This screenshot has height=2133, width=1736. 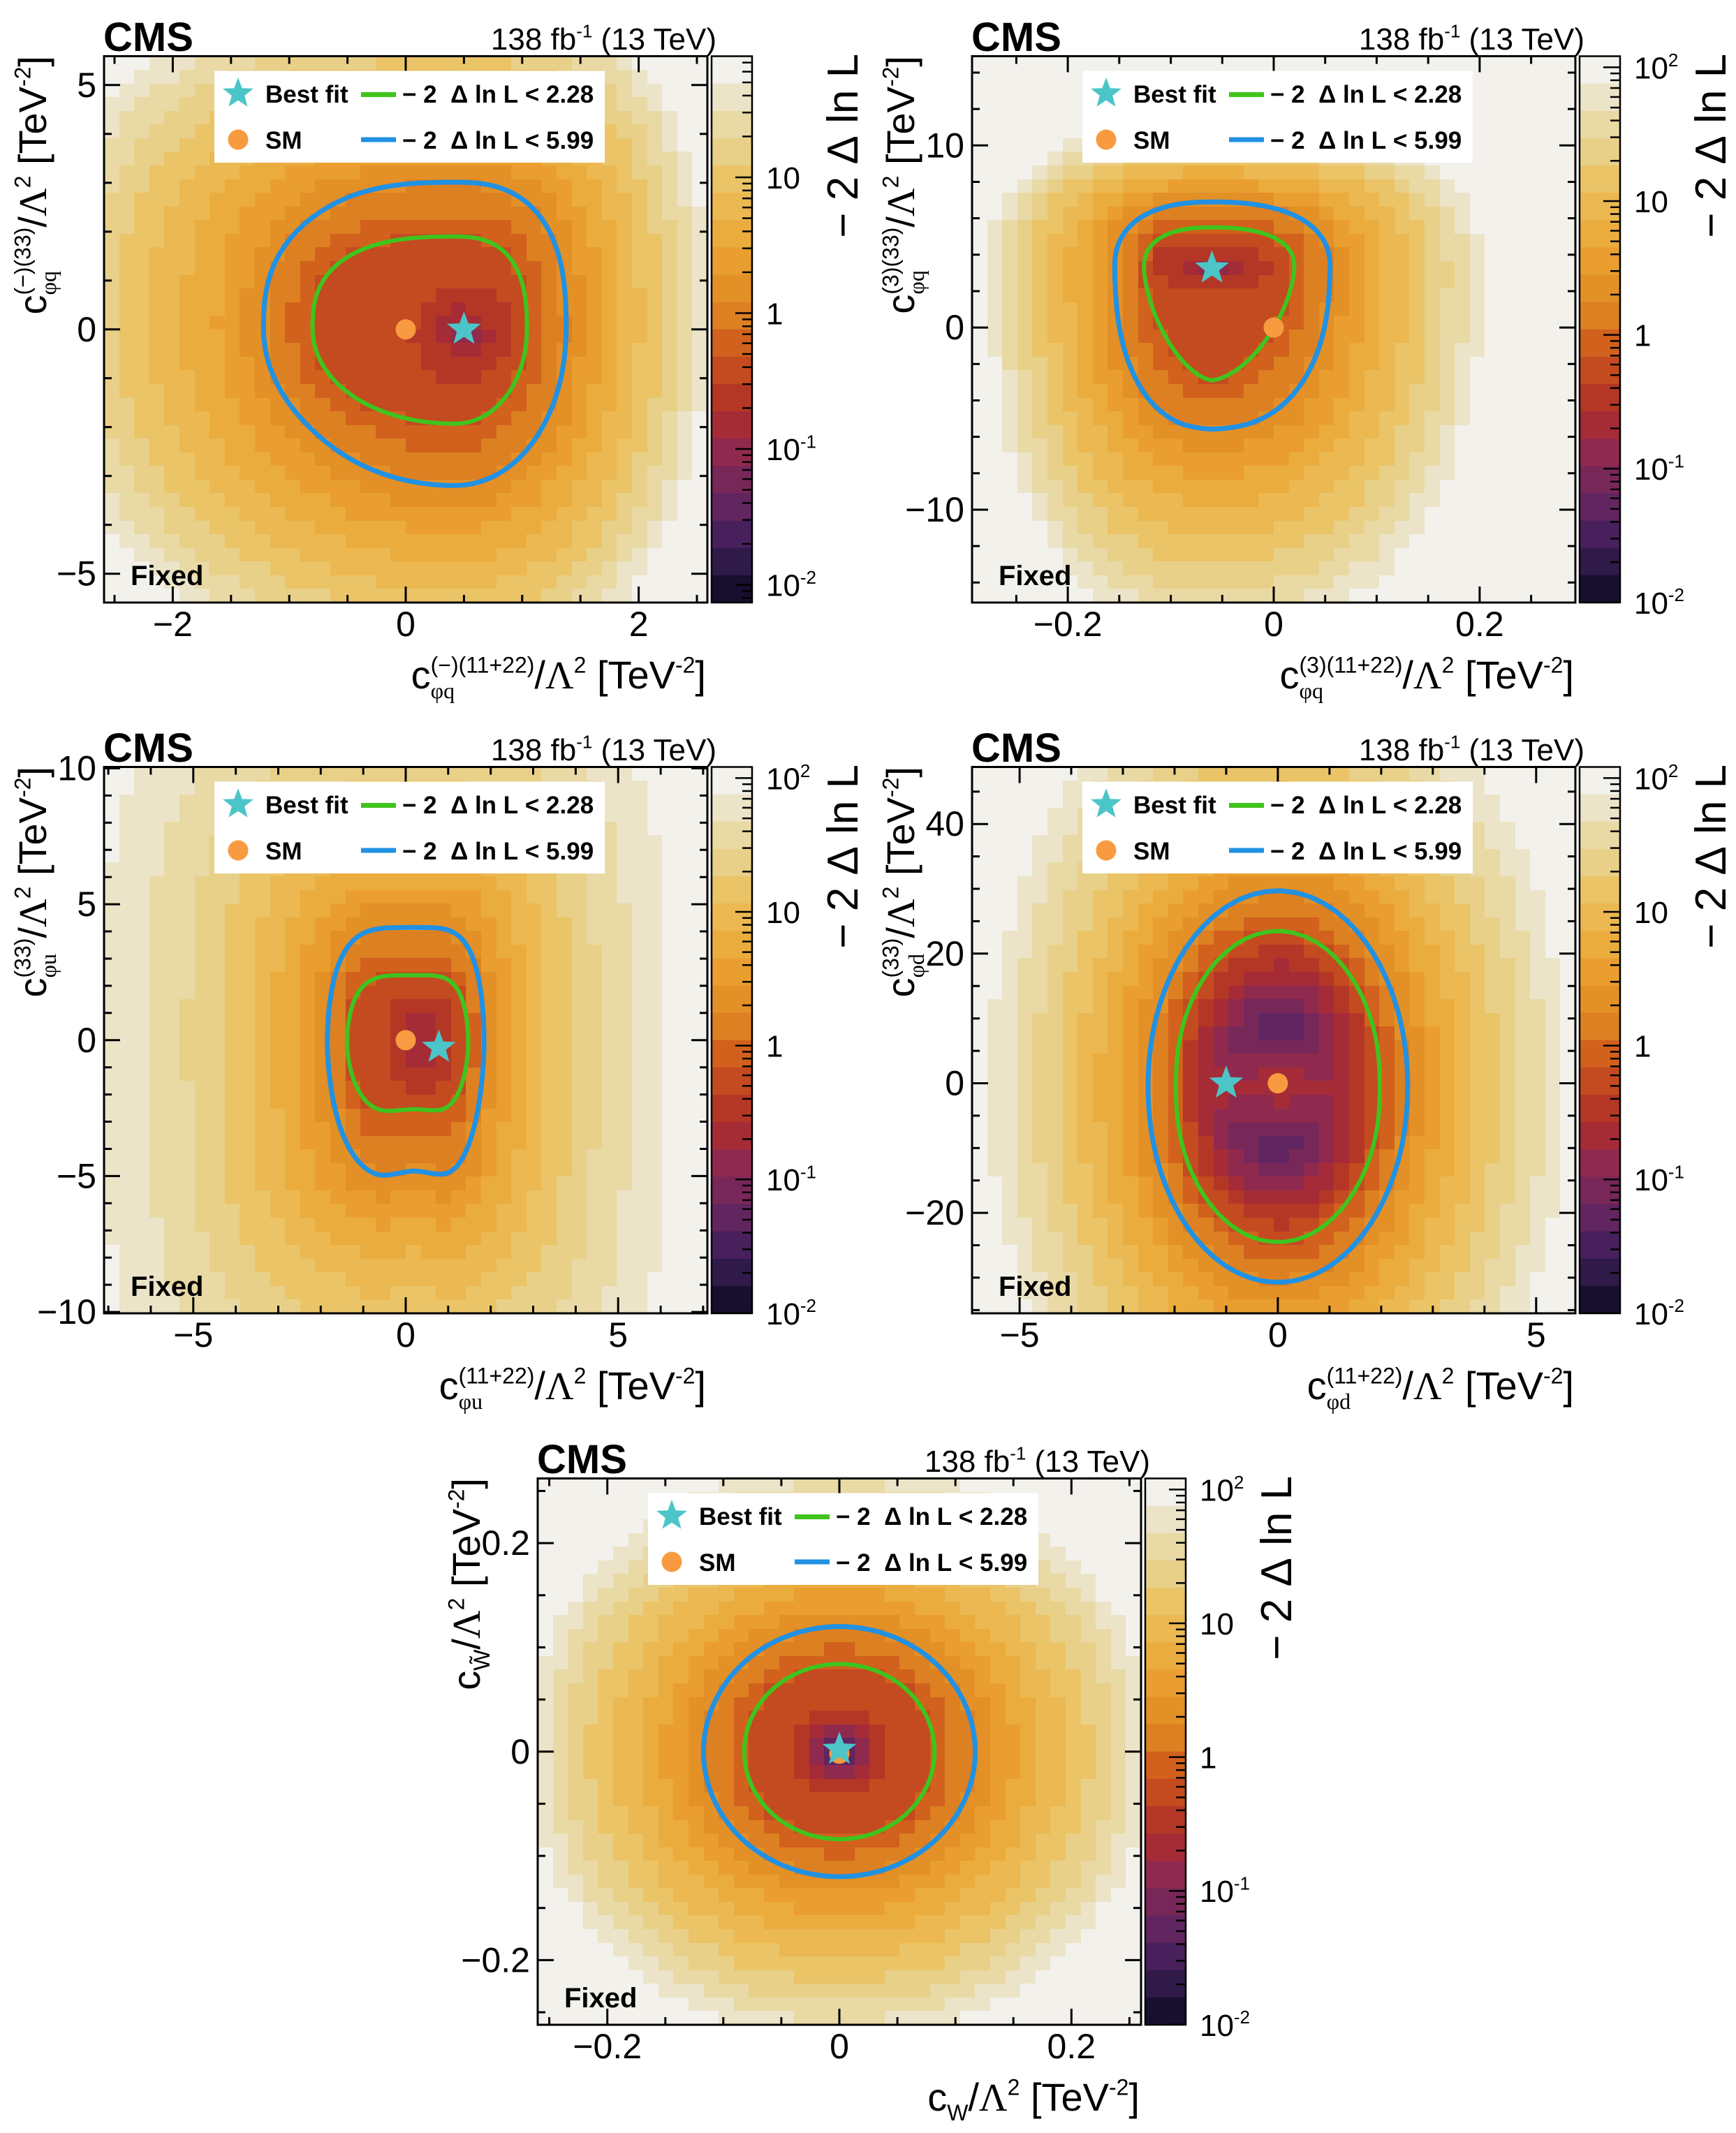 What do you see at coordinates (23, 958) in the screenshot?
I see `svg-text: (33)` at bounding box center [23, 958].